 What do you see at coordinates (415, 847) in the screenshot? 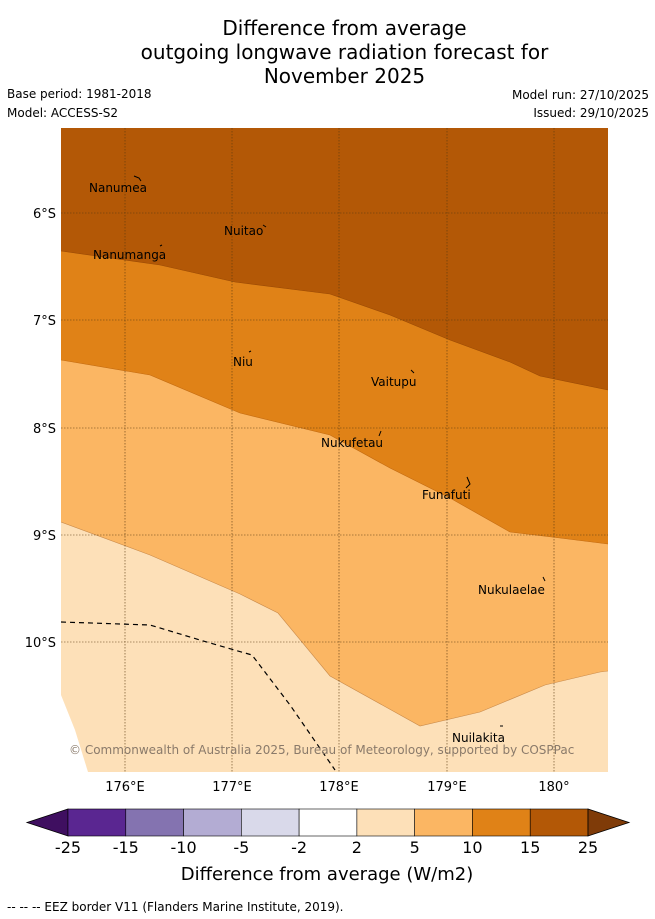
I see `colorbar-tick-label: 5` at bounding box center [415, 847].